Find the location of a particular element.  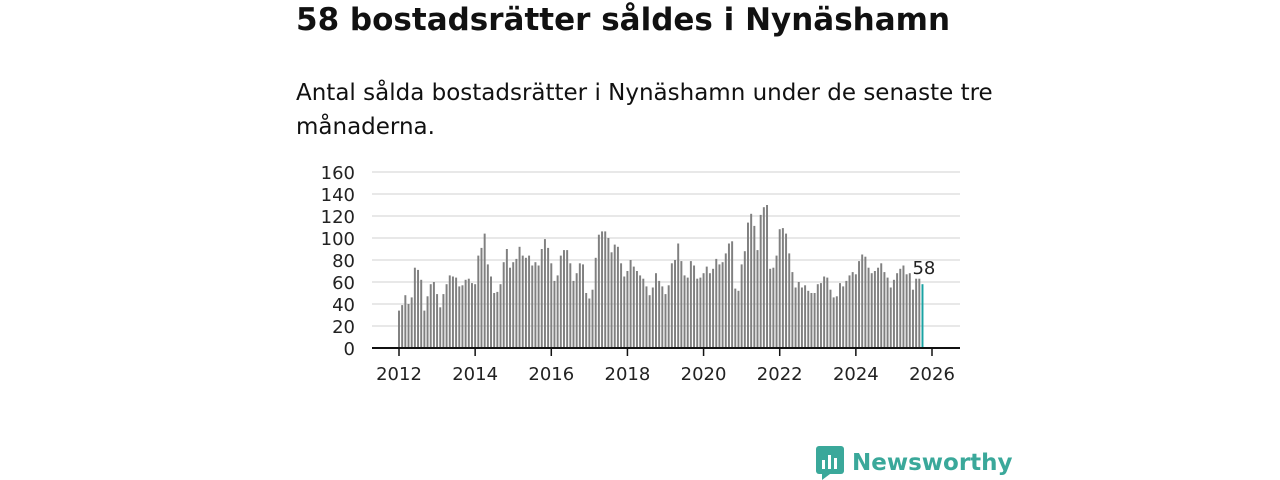

y-tick-label: 160 is located at coordinates (338, 173).